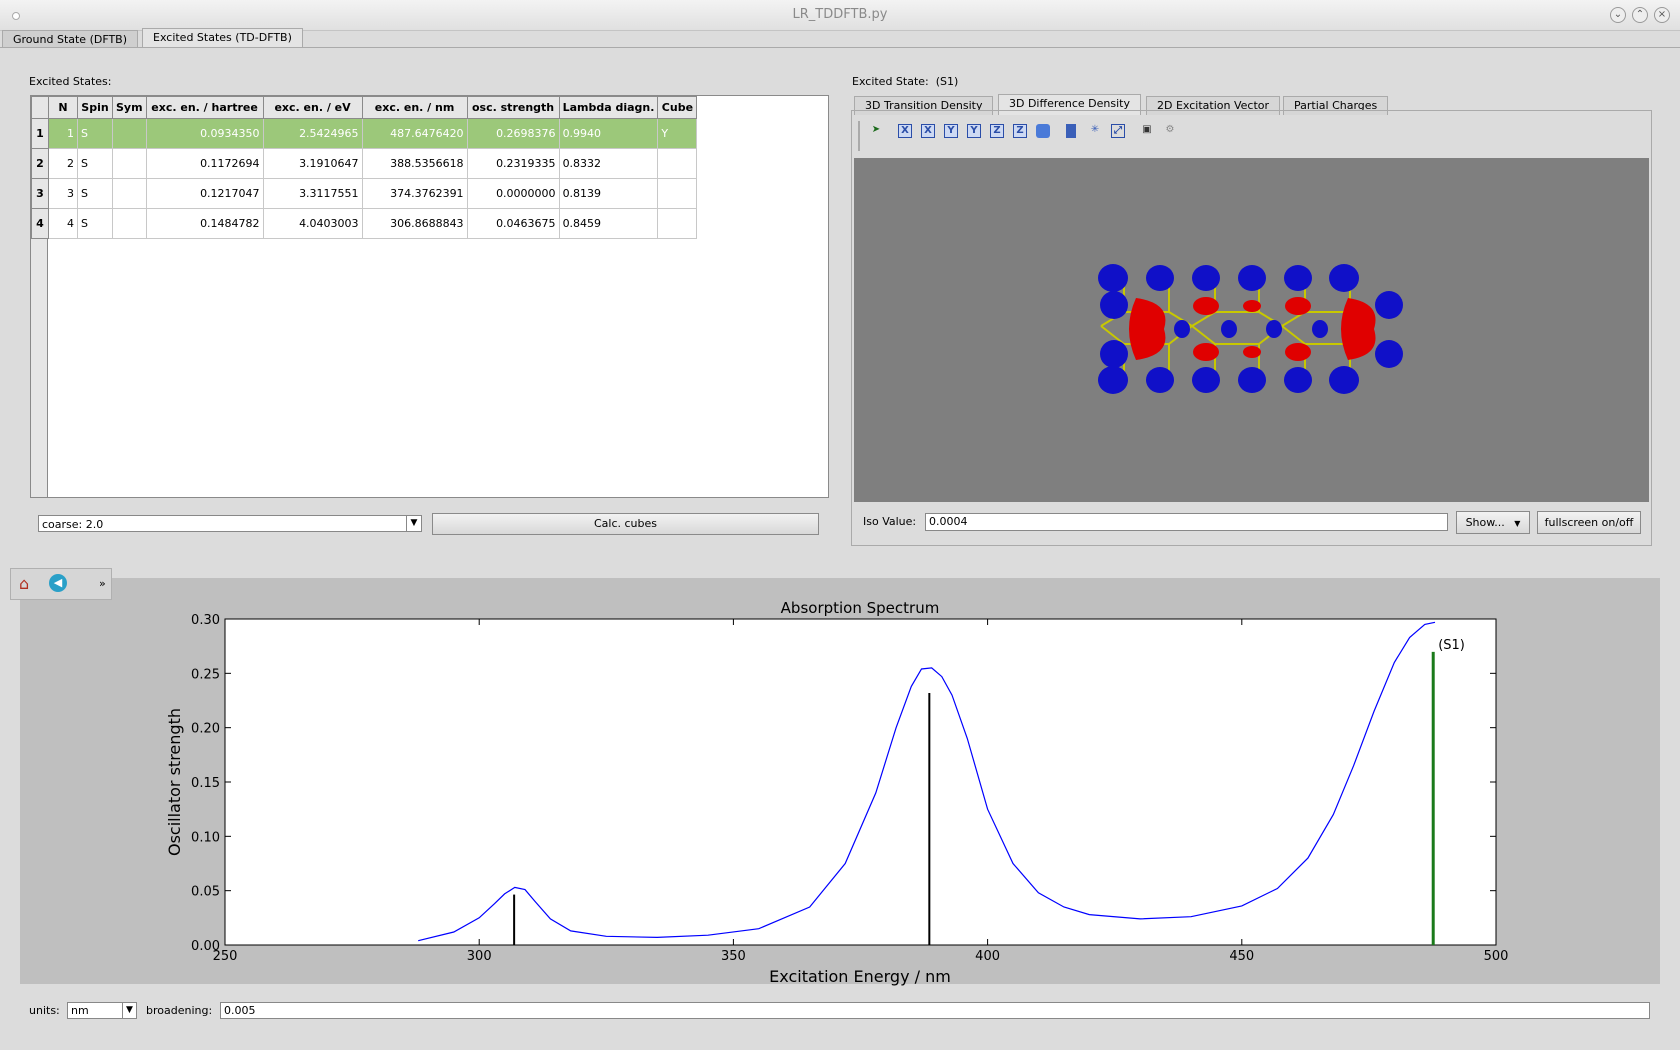 This screenshot has height=1050, width=1680. I want to click on cell-lambda: 0.8332, so click(608, 163).